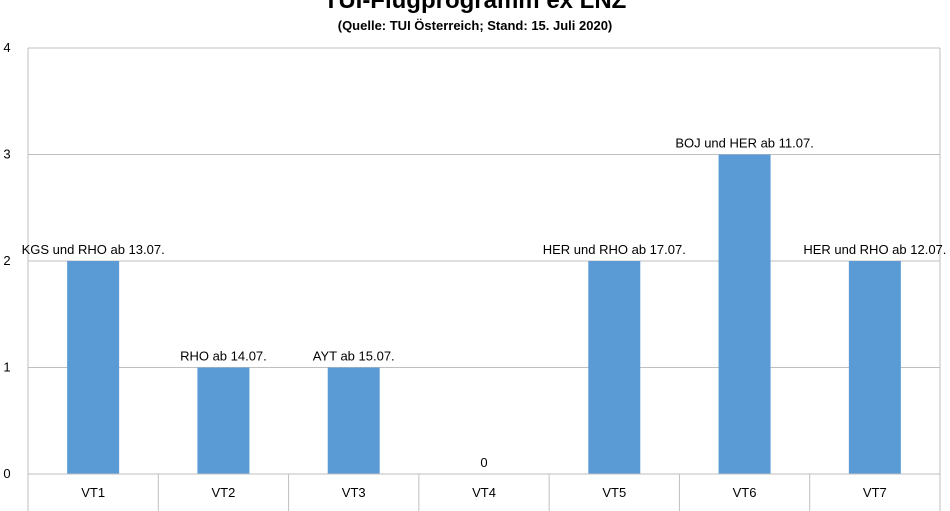 The height and width of the screenshot is (511, 950). Describe the element at coordinates (614, 367) in the screenshot. I see `bar-vt5` at that location.